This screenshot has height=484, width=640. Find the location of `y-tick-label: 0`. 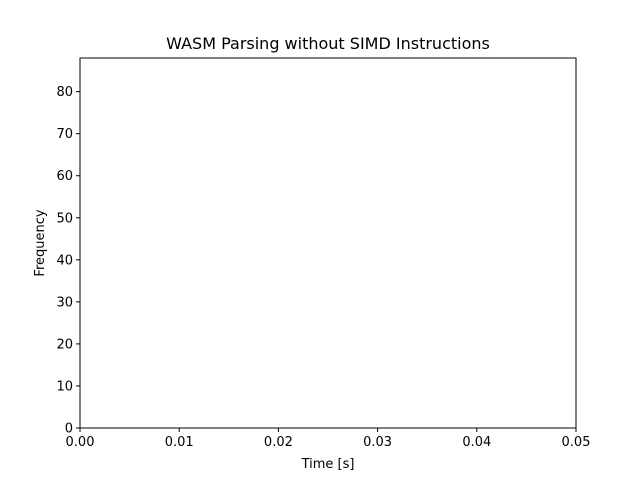

y-tick-label: 0 is located at coordinates (69, 429).